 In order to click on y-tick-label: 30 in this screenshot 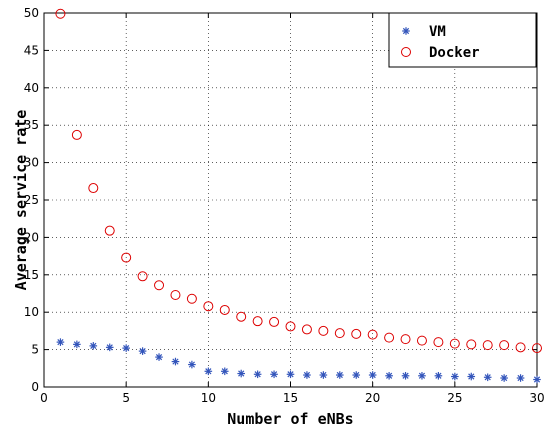, I will do `click(31, 163)`.